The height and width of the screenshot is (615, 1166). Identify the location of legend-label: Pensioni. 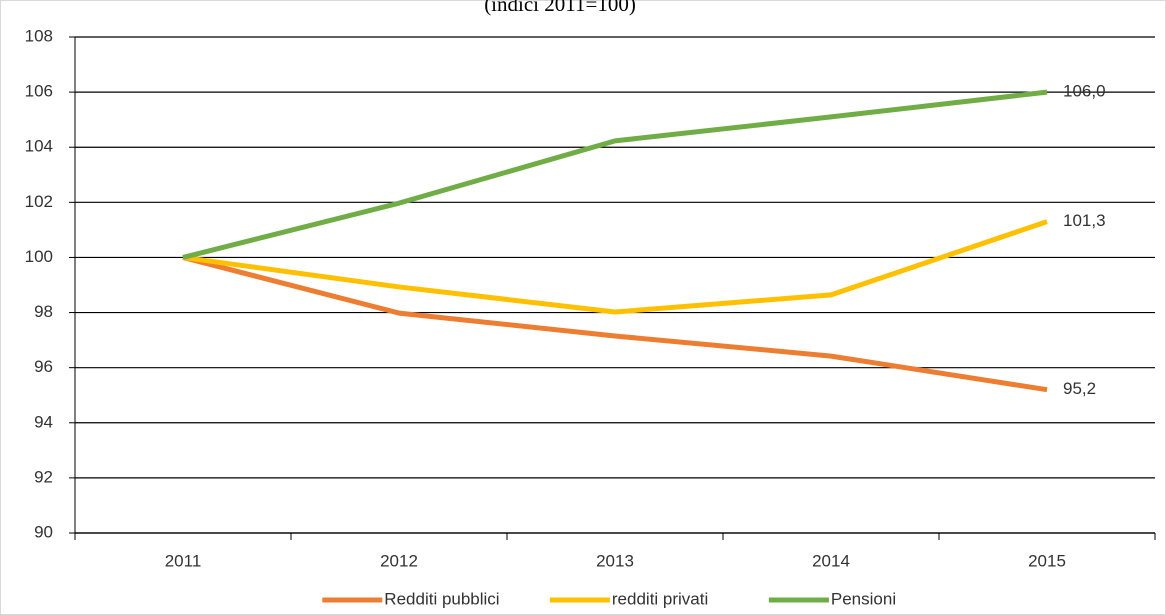
(863, 598).